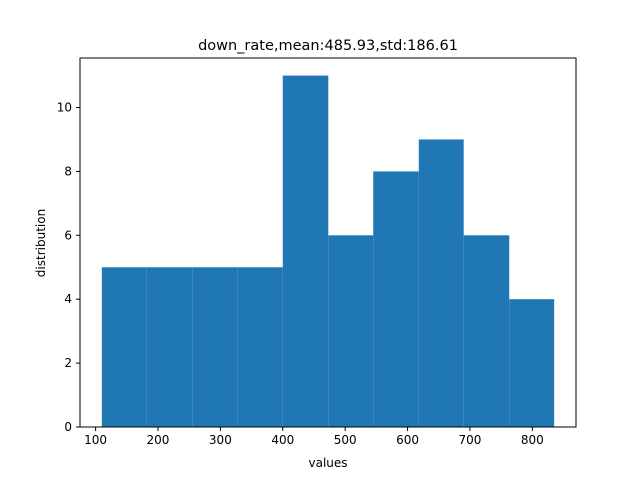  I want to click on x-tick-label: 500, so click(345, 440).